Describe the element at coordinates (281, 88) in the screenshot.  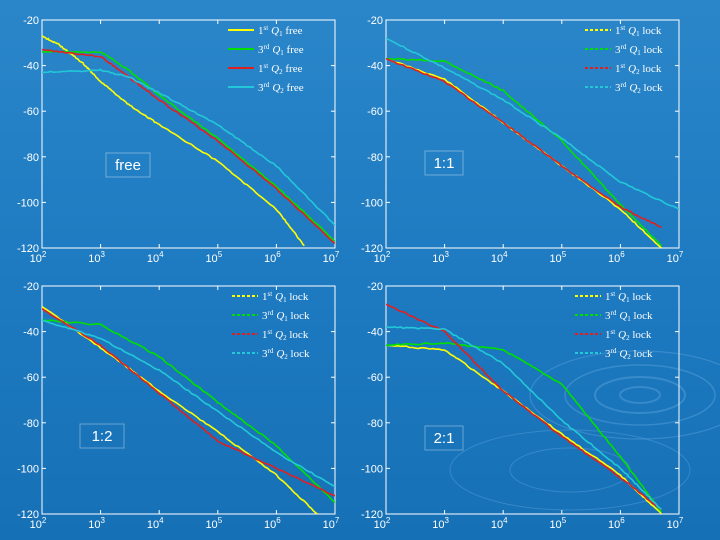
I see `legend-entry: 3rd Q2 free` at that location.